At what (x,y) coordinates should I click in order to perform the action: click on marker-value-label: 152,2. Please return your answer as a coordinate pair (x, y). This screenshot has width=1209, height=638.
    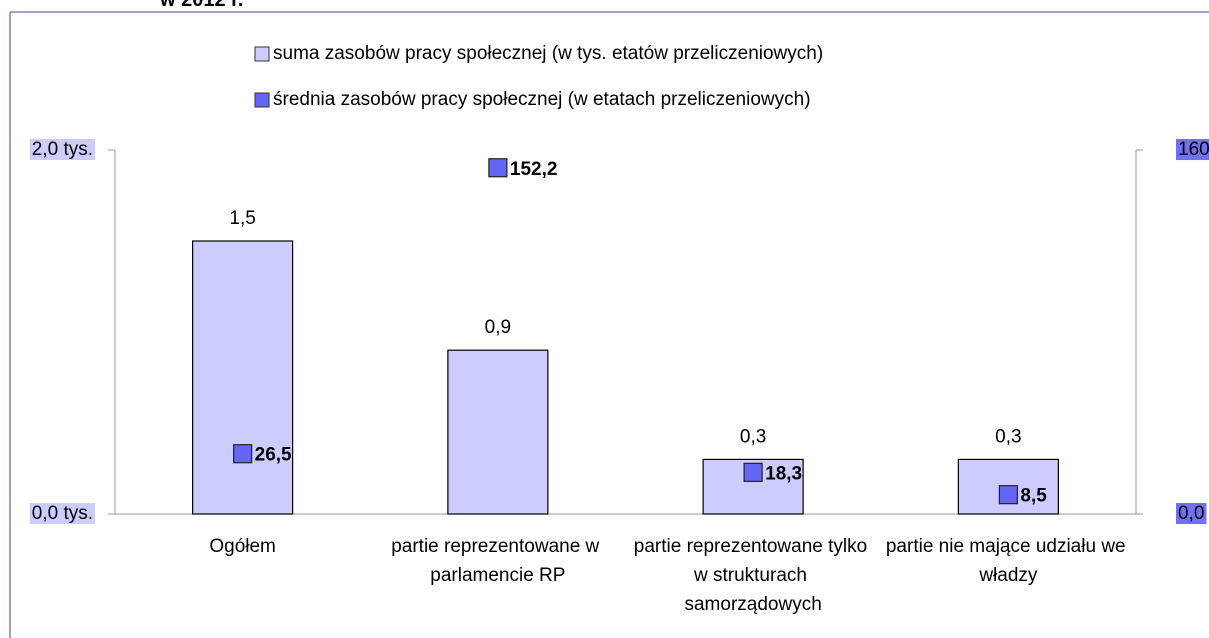
    Looking at the image, I should click on (534, 169).